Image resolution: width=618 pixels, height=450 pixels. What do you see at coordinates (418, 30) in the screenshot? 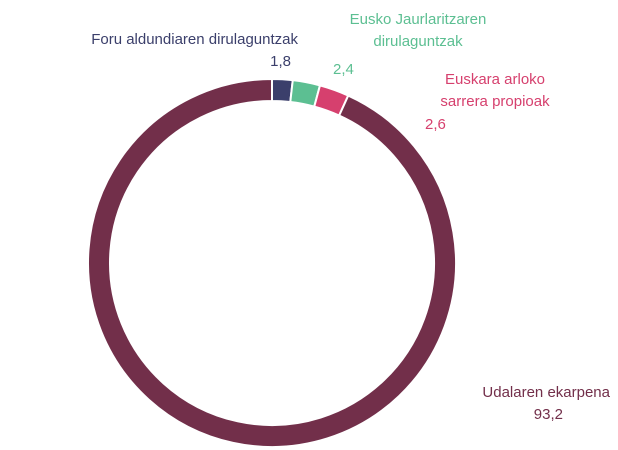
I see `category-label: Eusko Jaurlaritzaren dirulaguntzak` at bounding box center [418, 30].